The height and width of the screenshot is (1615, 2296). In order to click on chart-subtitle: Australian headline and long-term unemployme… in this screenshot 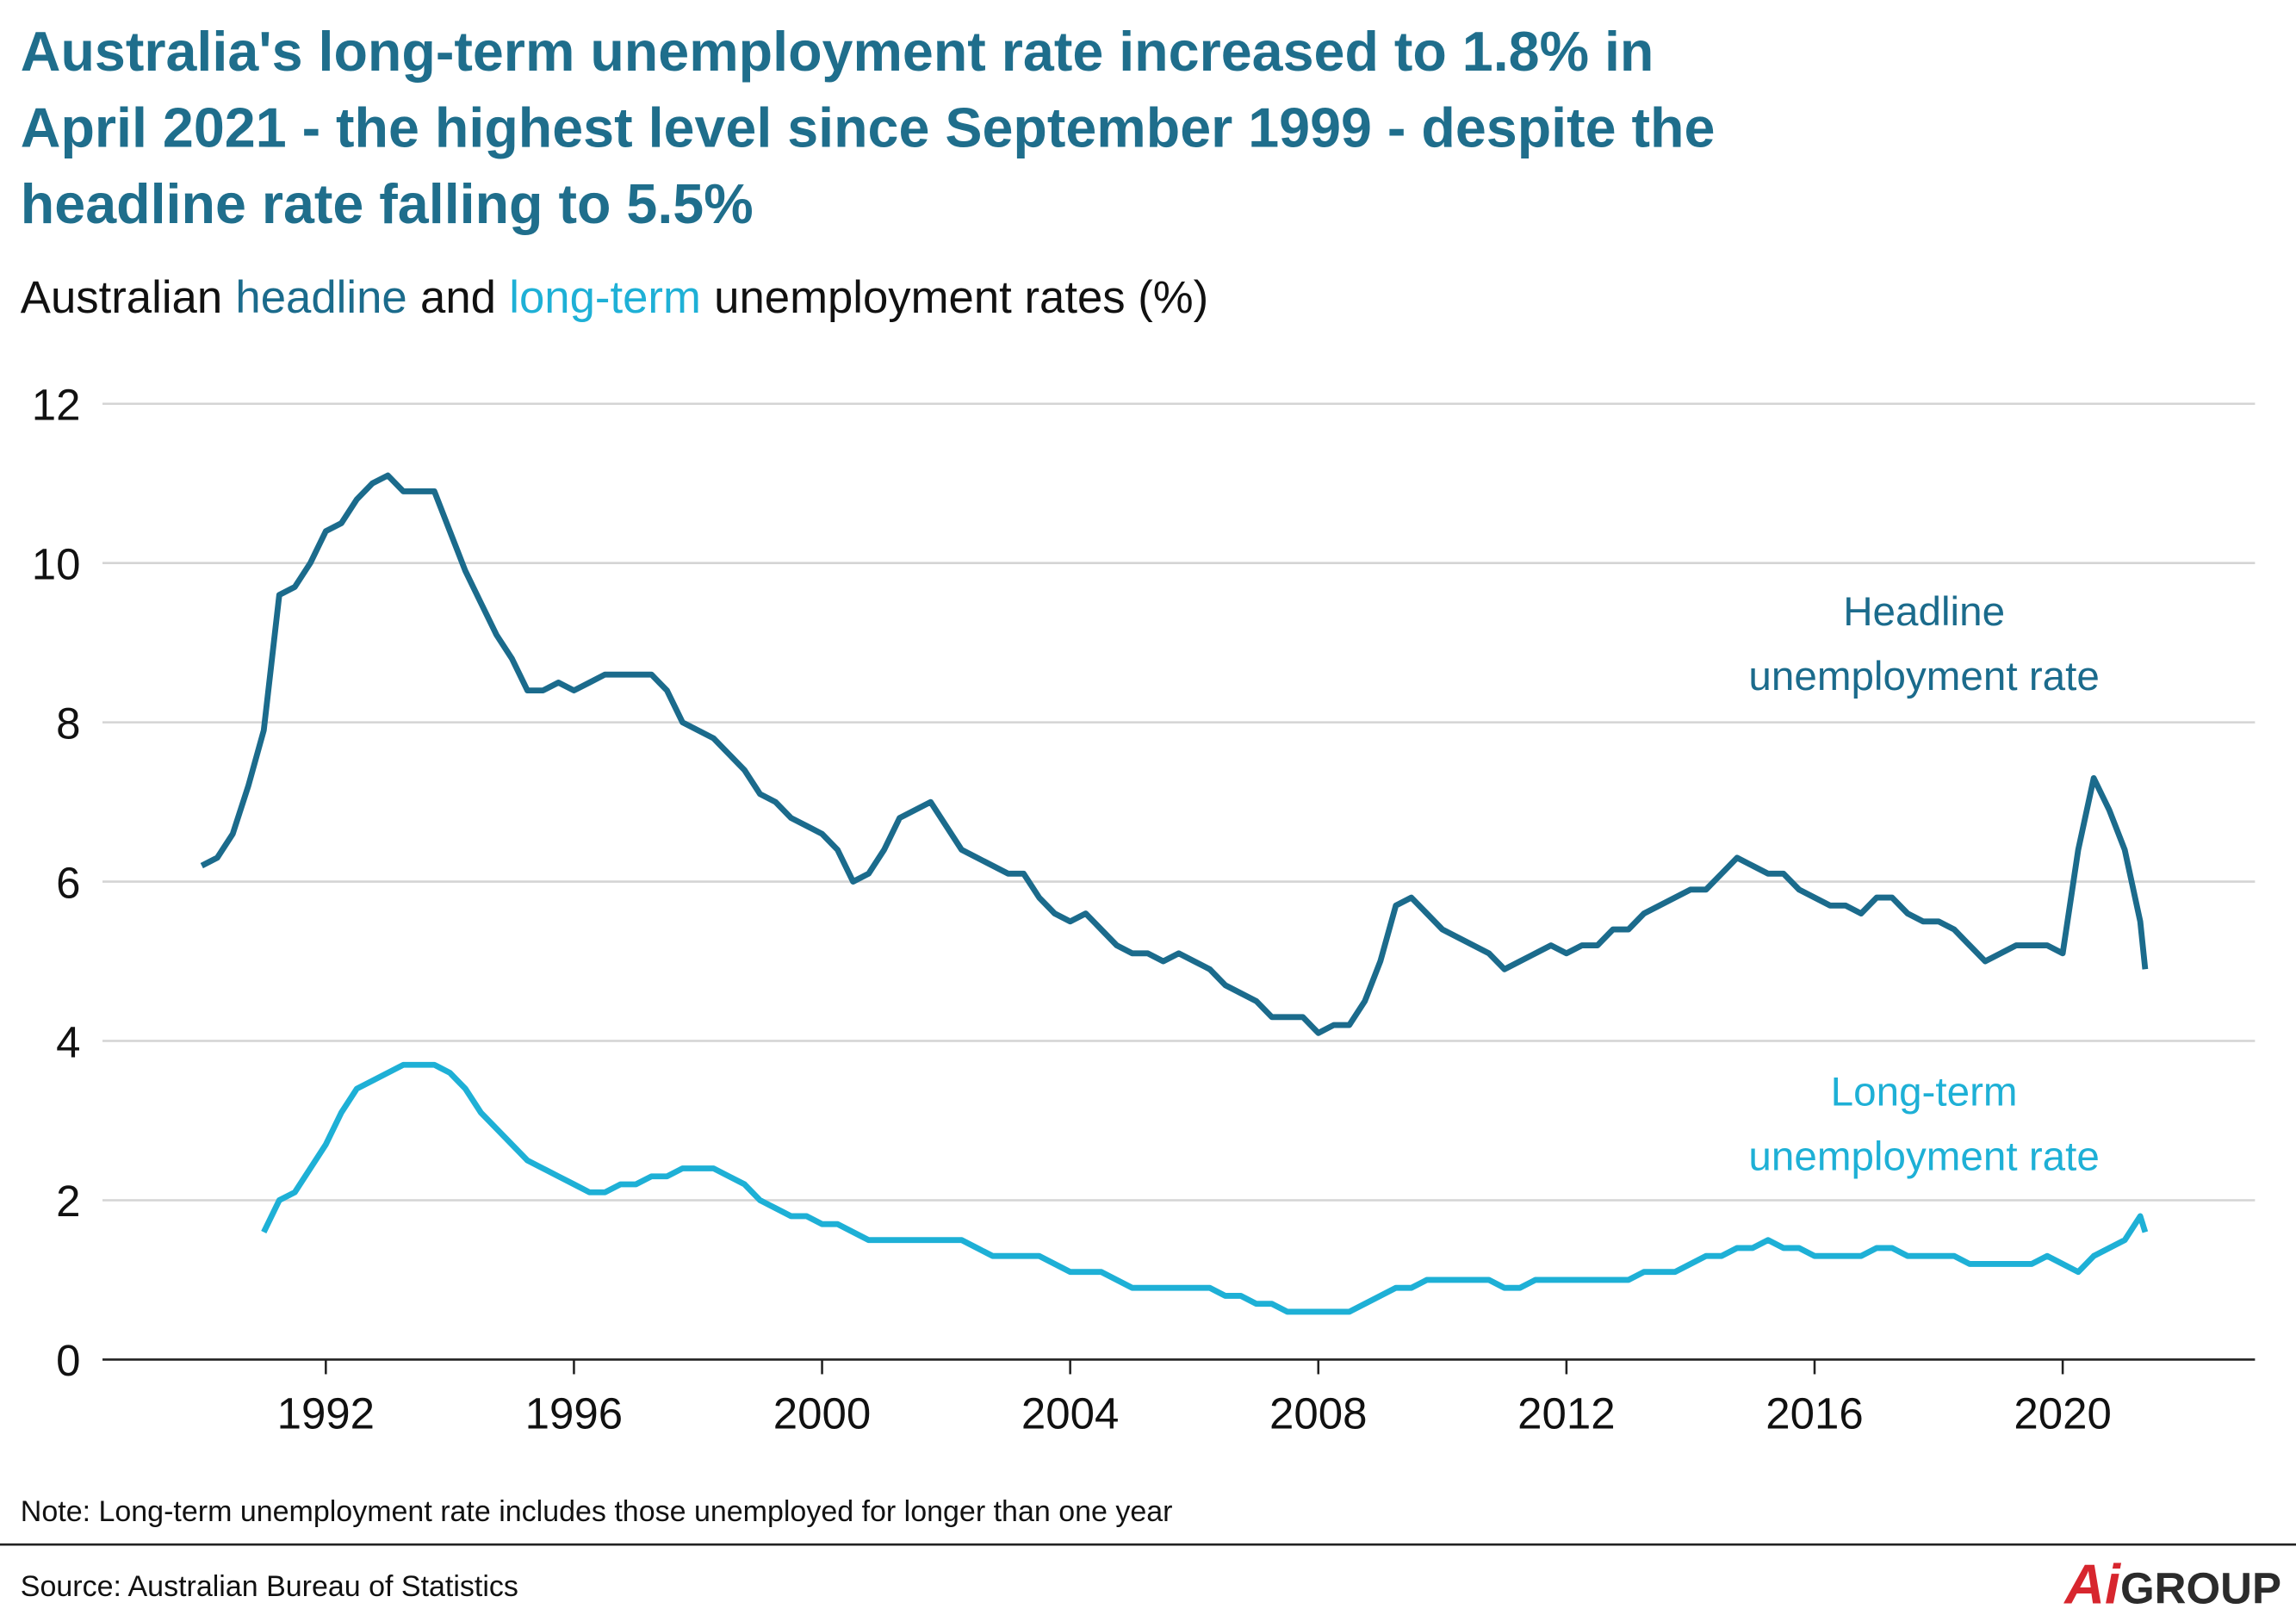, I will do `click(614, 297)`.